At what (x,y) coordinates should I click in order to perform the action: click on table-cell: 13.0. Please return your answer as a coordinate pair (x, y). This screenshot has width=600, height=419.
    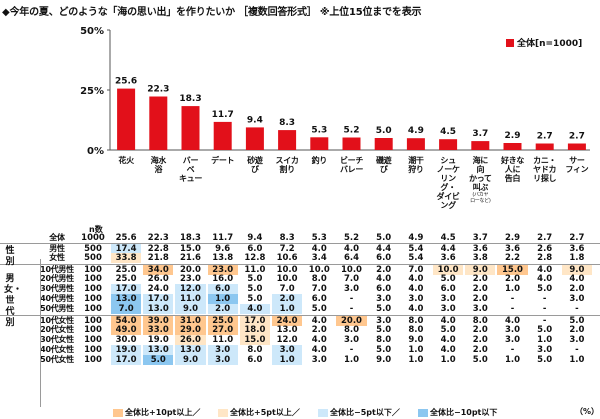
    Looking at the image, I should click on (158, 350).